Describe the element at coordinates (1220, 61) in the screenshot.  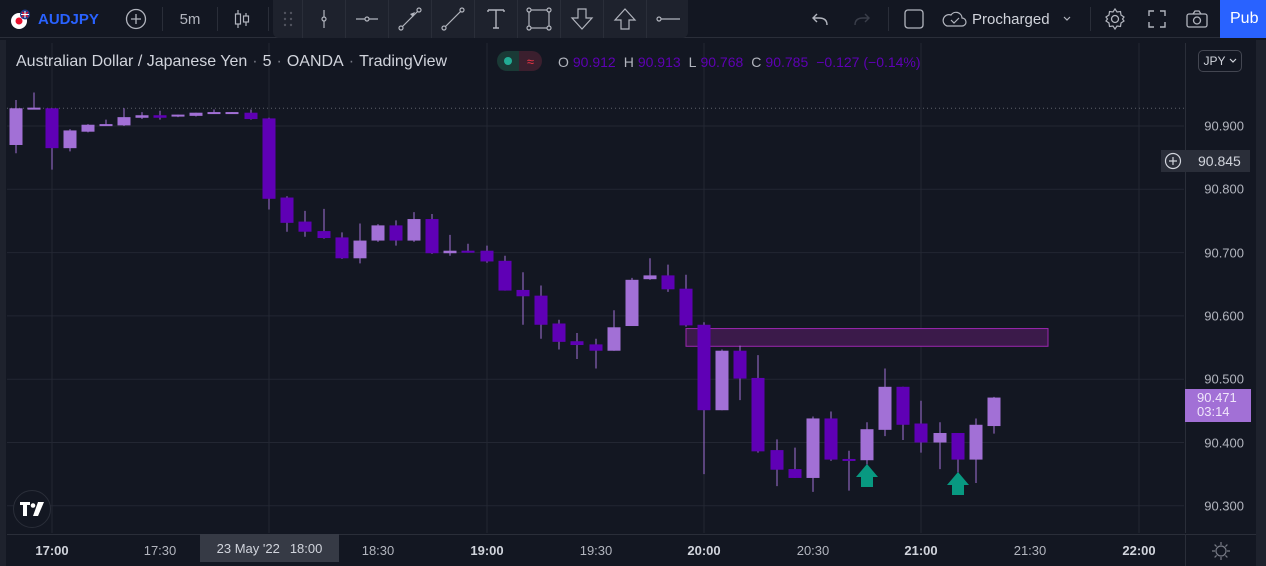
I see `currency-button: JPY` at that location.